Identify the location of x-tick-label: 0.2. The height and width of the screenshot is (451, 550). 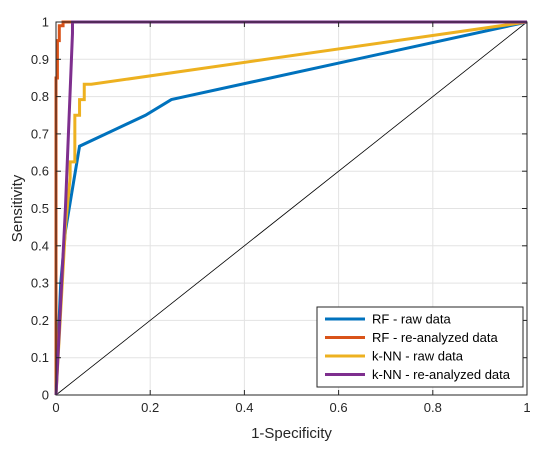
(150, 407).